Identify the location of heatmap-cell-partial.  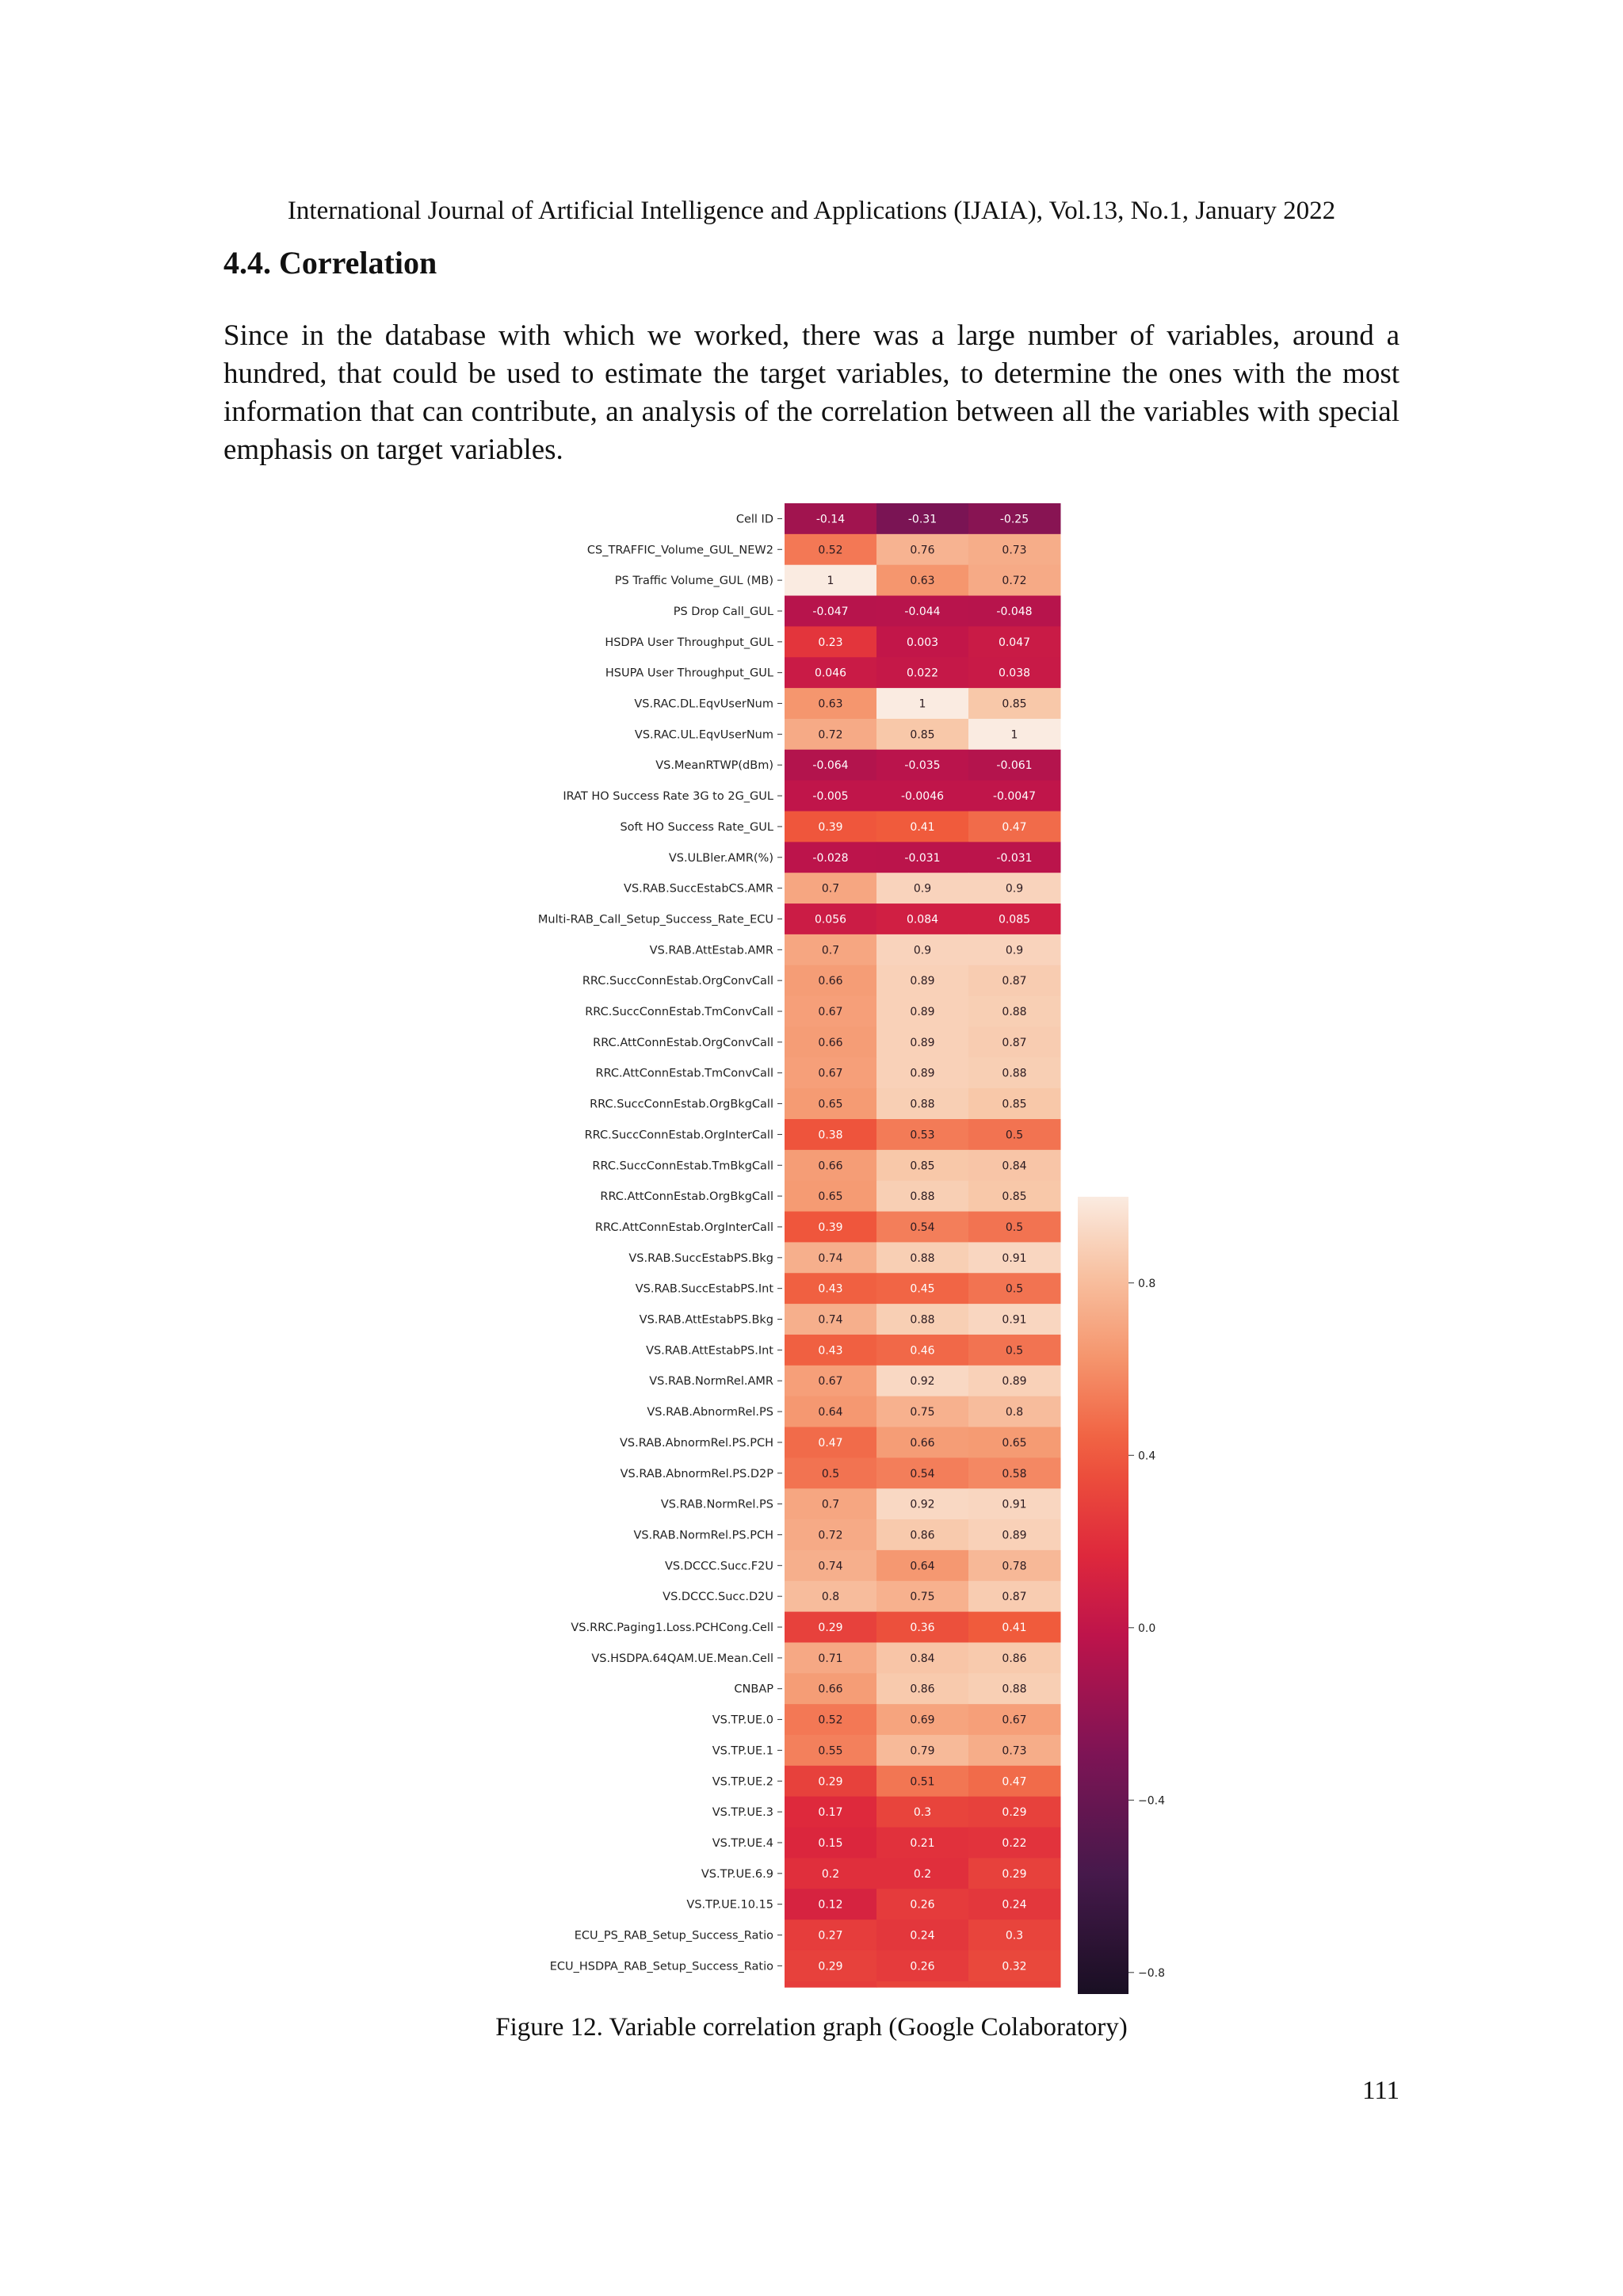
(922, 1984).